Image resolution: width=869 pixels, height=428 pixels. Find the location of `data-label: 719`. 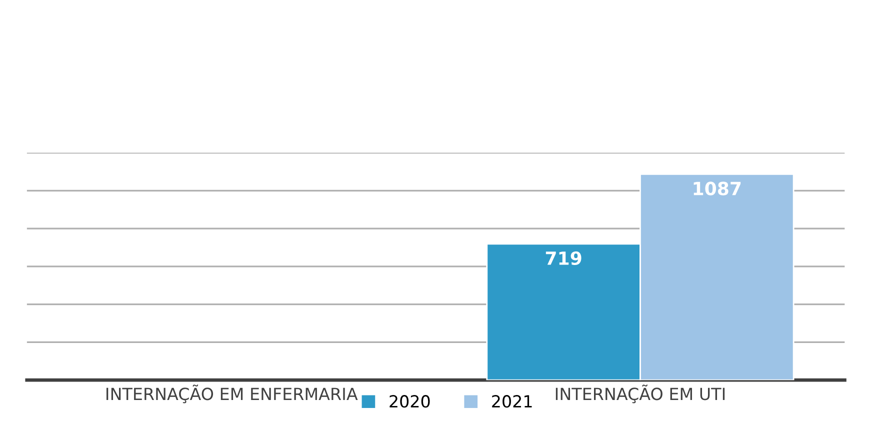

data-label: 719 is located at coordinates (564, 258).